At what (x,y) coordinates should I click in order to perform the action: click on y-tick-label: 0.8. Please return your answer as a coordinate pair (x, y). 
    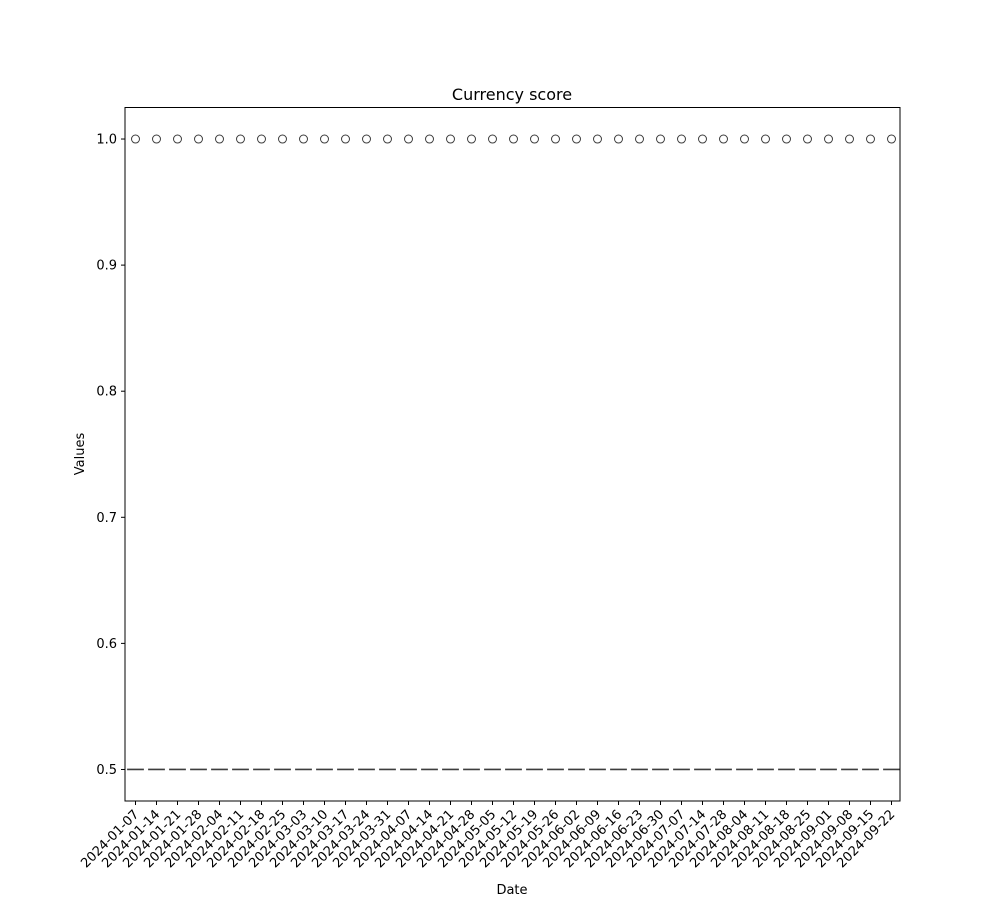
    Looking at the image, I should click on (106, 392).